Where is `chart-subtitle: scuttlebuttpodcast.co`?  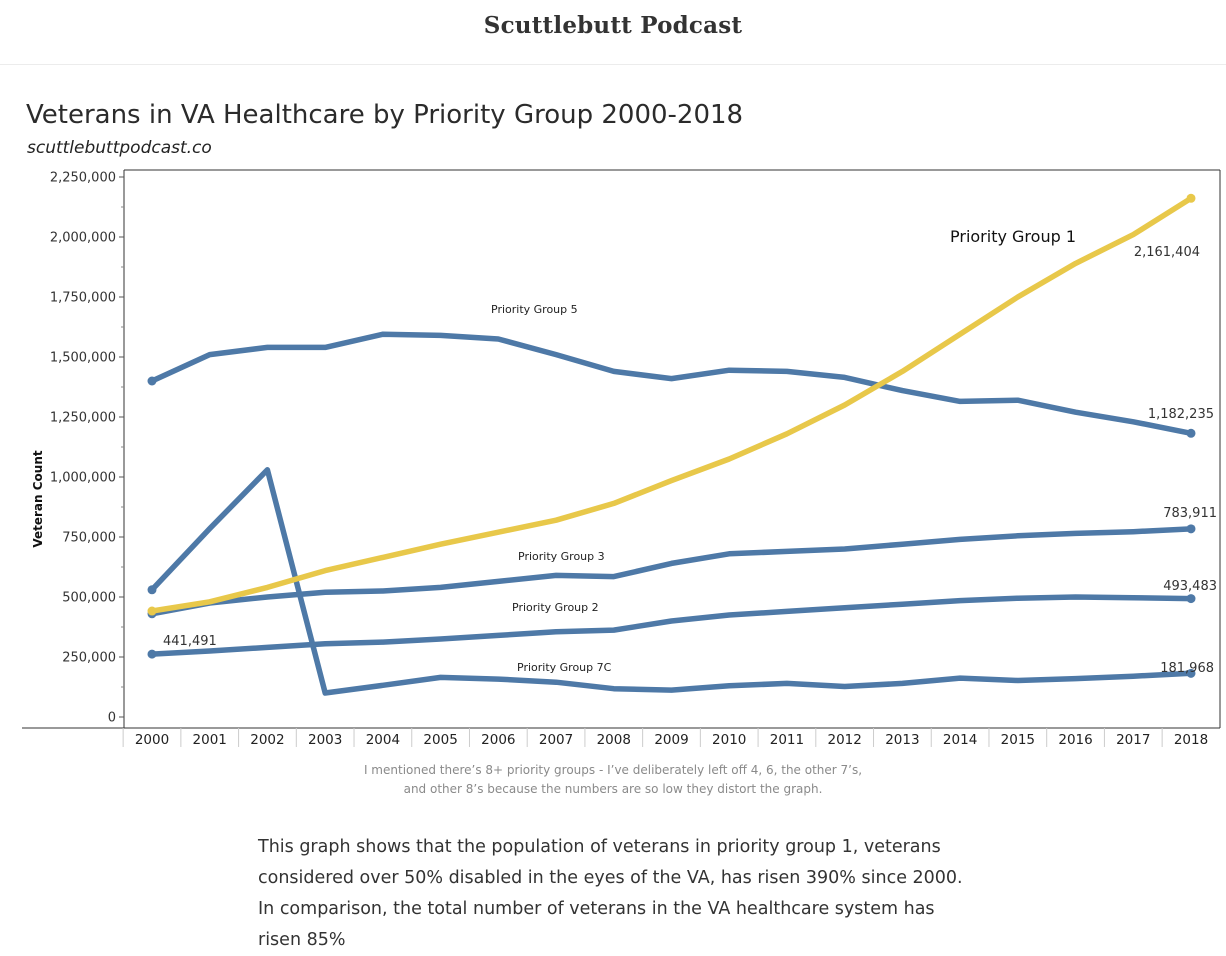 chart-subtitle: scuttlebuttpodcast.co is located at coordinates (119, 148).